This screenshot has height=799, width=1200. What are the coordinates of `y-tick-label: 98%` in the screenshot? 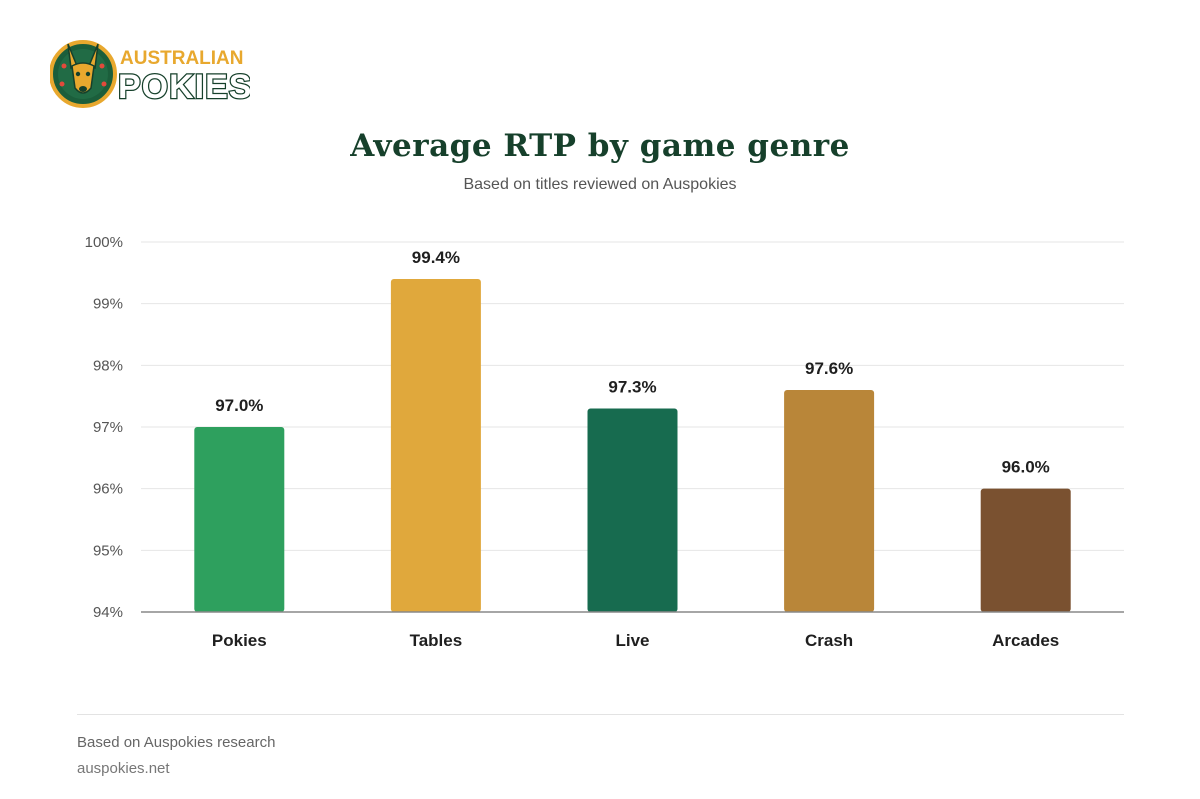 It's located at (108, 365).